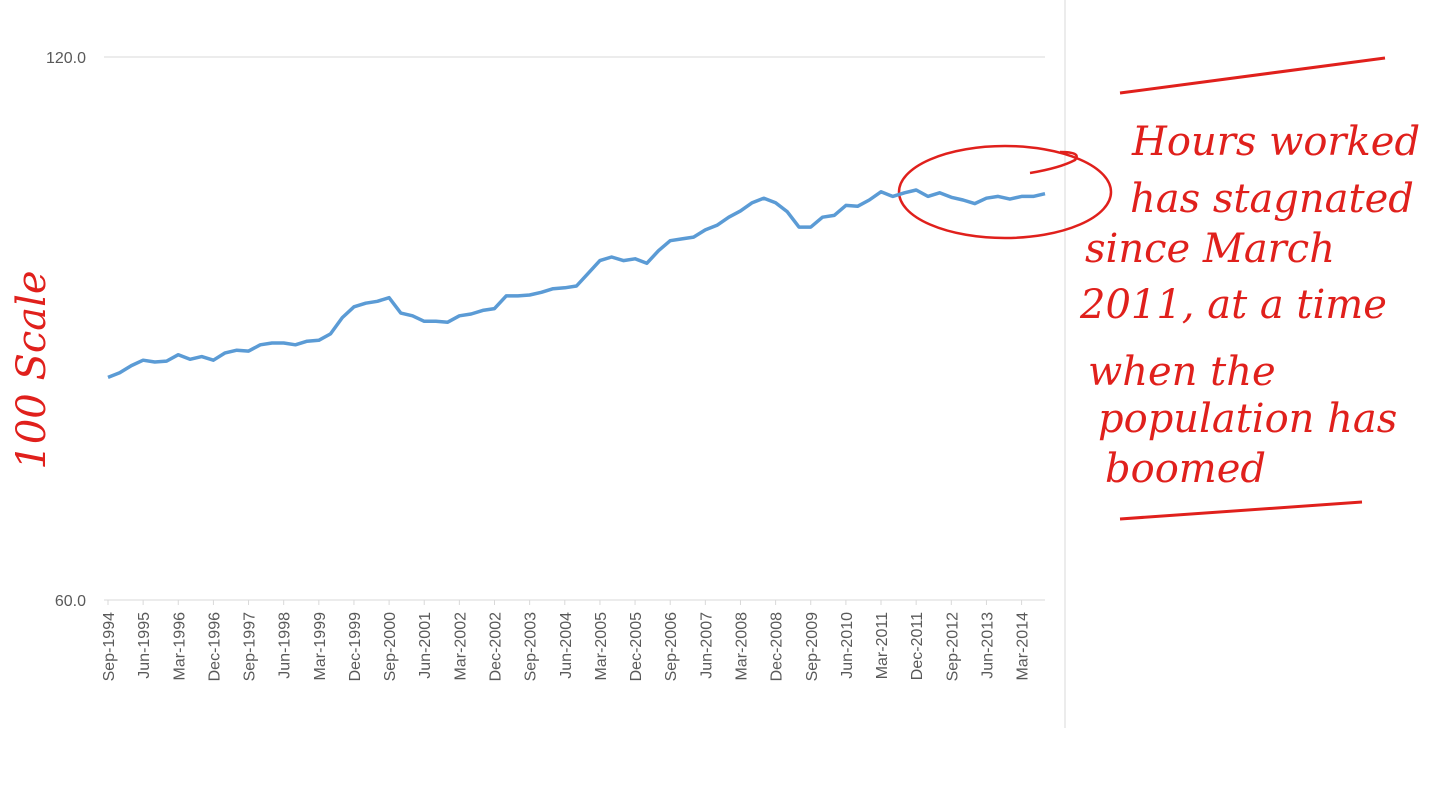  Describe the element at coordinates (1247, 419) in the screenshot. I see `annotation-text: population has` at that location.